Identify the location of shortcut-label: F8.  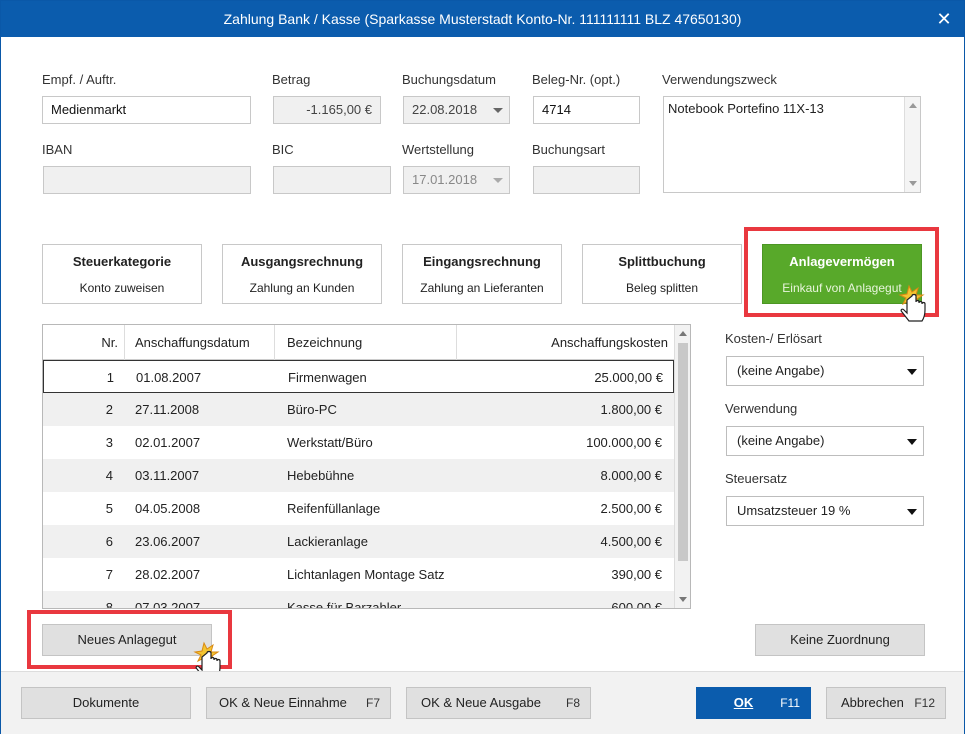
(572, 703).